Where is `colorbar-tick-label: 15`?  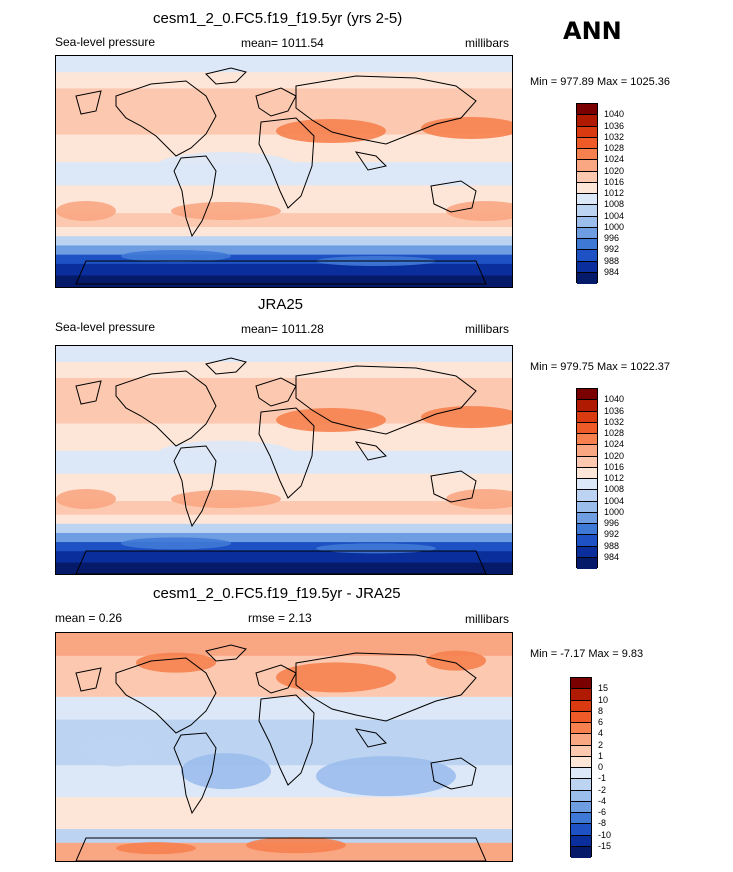
colorbar-tick-label: 15 is located at coordinates (603, 688).